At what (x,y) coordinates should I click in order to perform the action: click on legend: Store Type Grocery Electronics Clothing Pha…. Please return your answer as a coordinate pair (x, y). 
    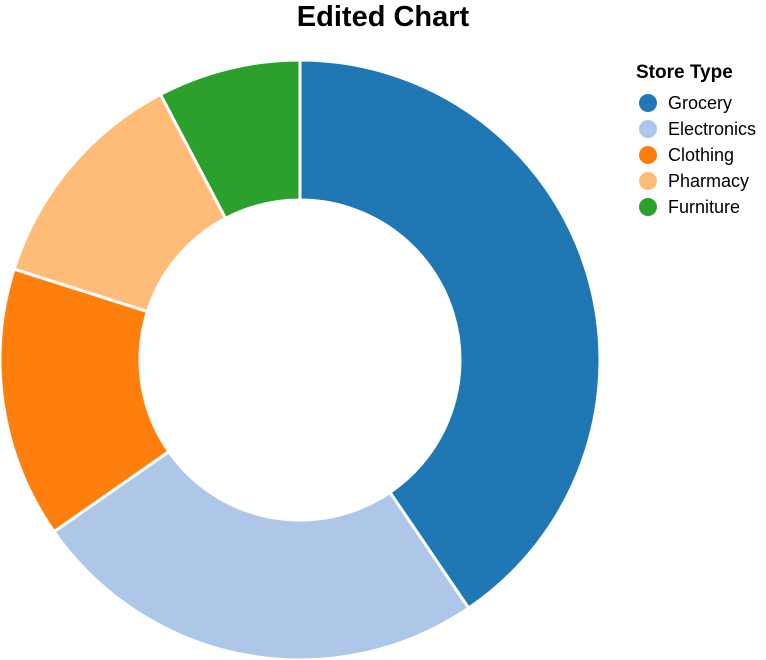
    Looking at the image, I should click on (696, 139).